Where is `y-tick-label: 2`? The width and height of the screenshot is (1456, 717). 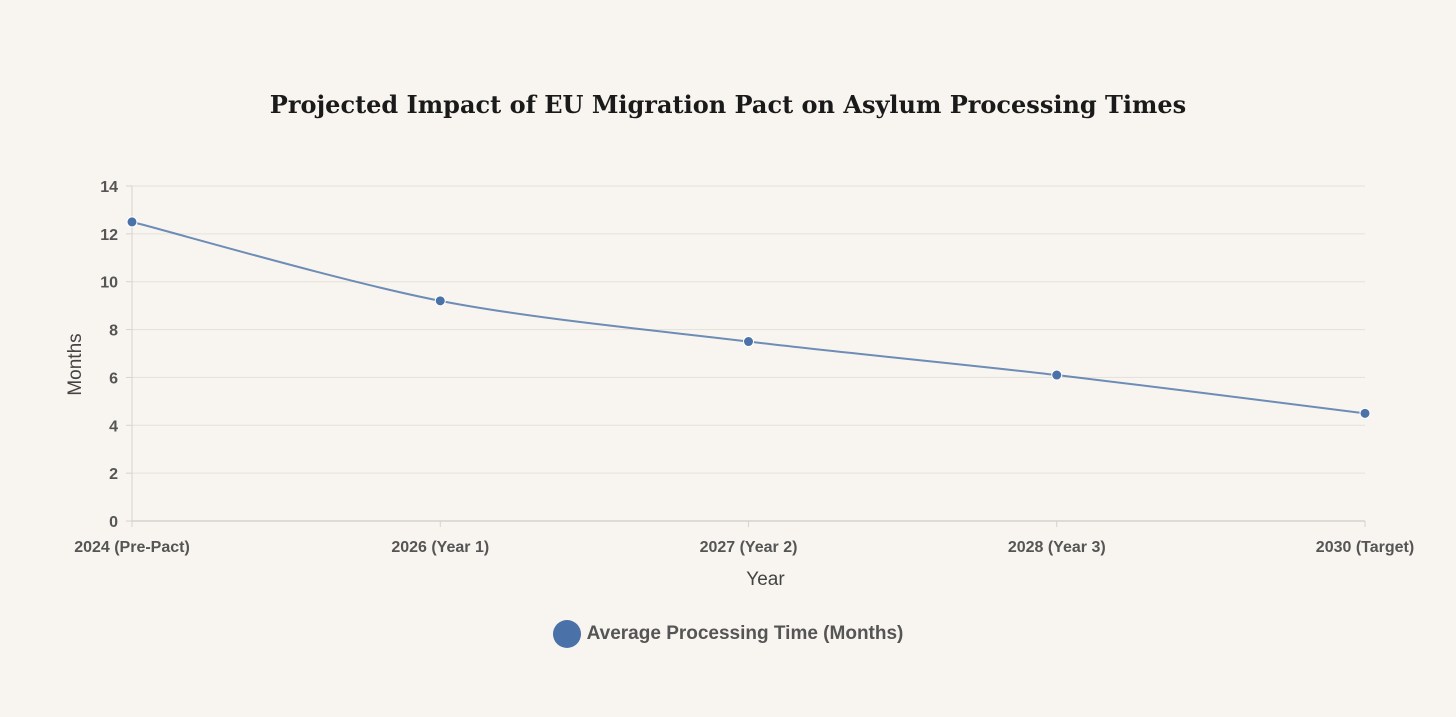
y-tick-label: 2 is located at coordinates (113, 474).